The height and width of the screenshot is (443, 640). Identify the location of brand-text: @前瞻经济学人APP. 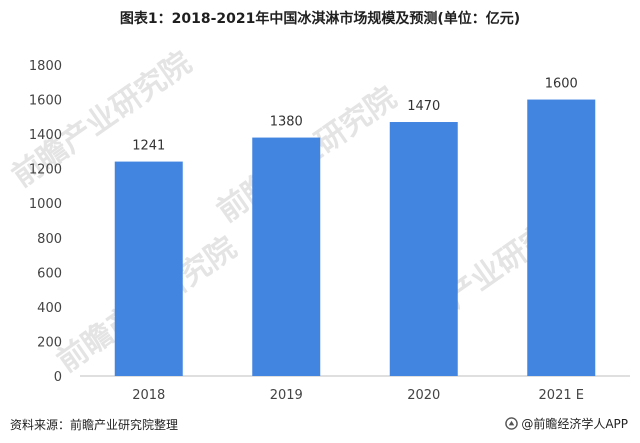
(574, 424).